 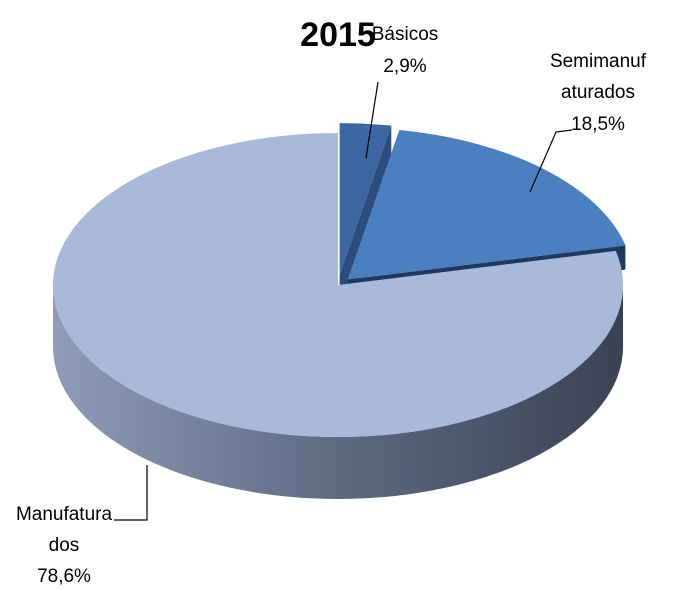 What do you see at coordinates (404, 66) in the screenshot?
I see `value-label: 2,9%` at bounding box center [404, 66].